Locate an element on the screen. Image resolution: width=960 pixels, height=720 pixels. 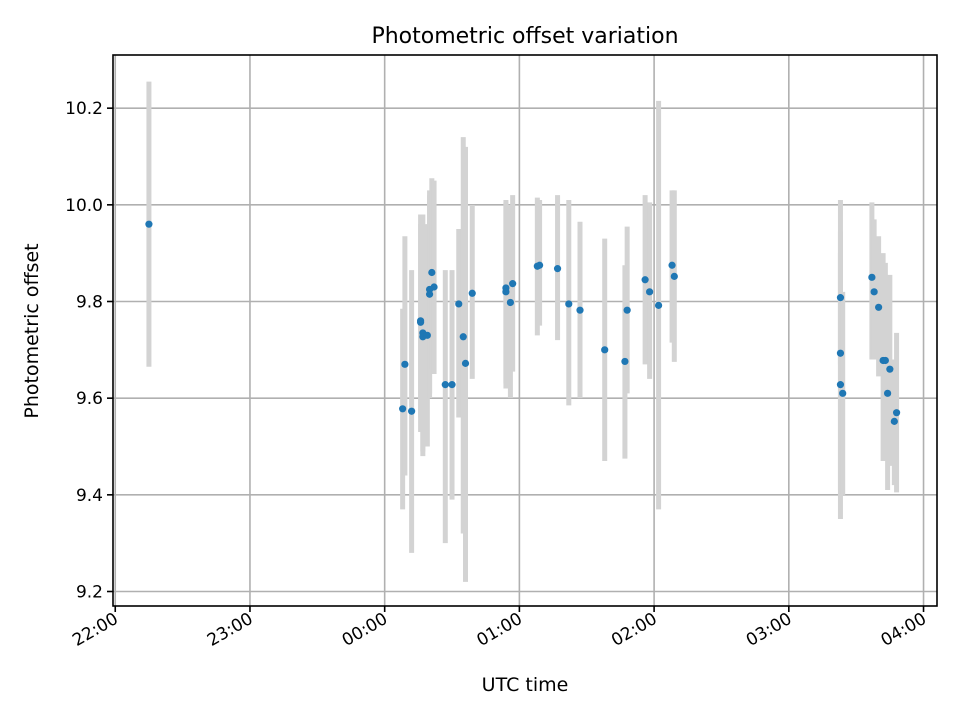
y-tick-label: 10.2 is located at coordinates (84, 109).